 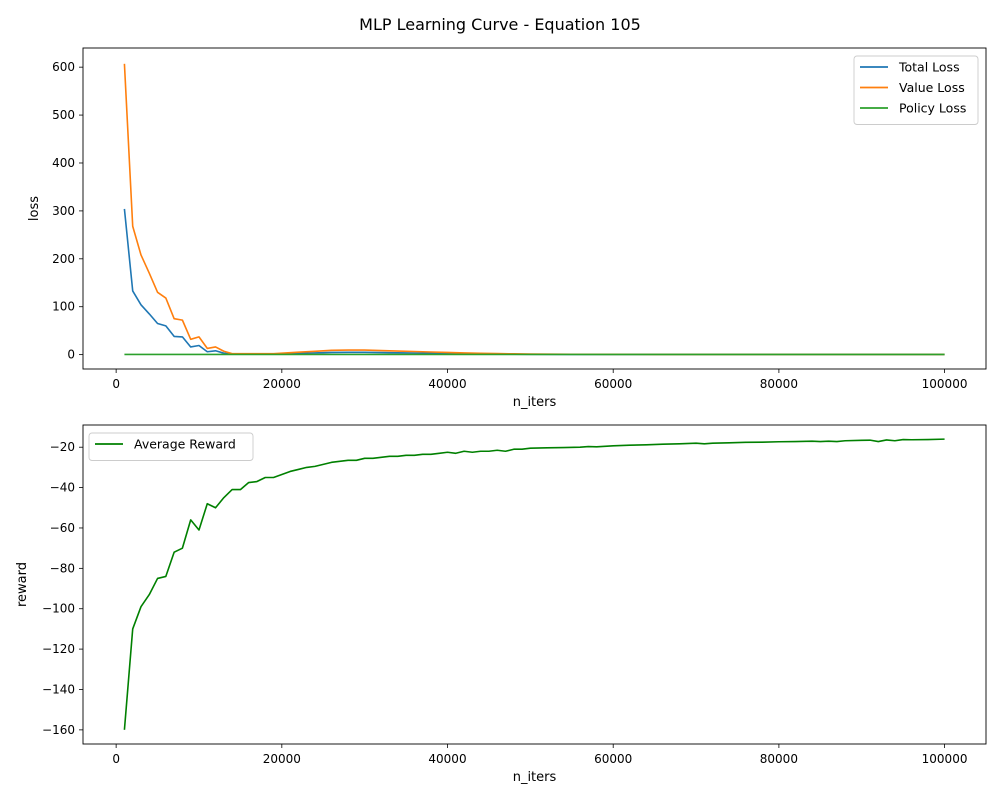 I want to click on y-tick-label: 200, so click(x=63, y=259).